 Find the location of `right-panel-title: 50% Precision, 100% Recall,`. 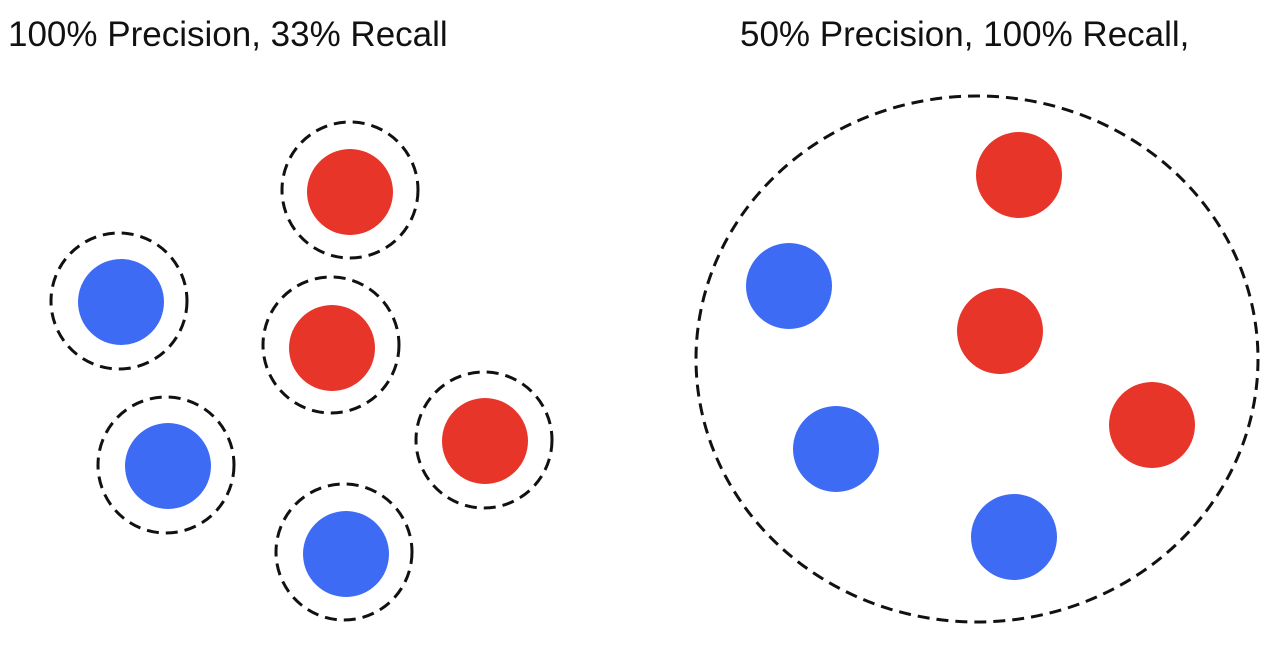

right-panel-title: 50% Precision, 100% Recall, is located at coordinates (965, 34).